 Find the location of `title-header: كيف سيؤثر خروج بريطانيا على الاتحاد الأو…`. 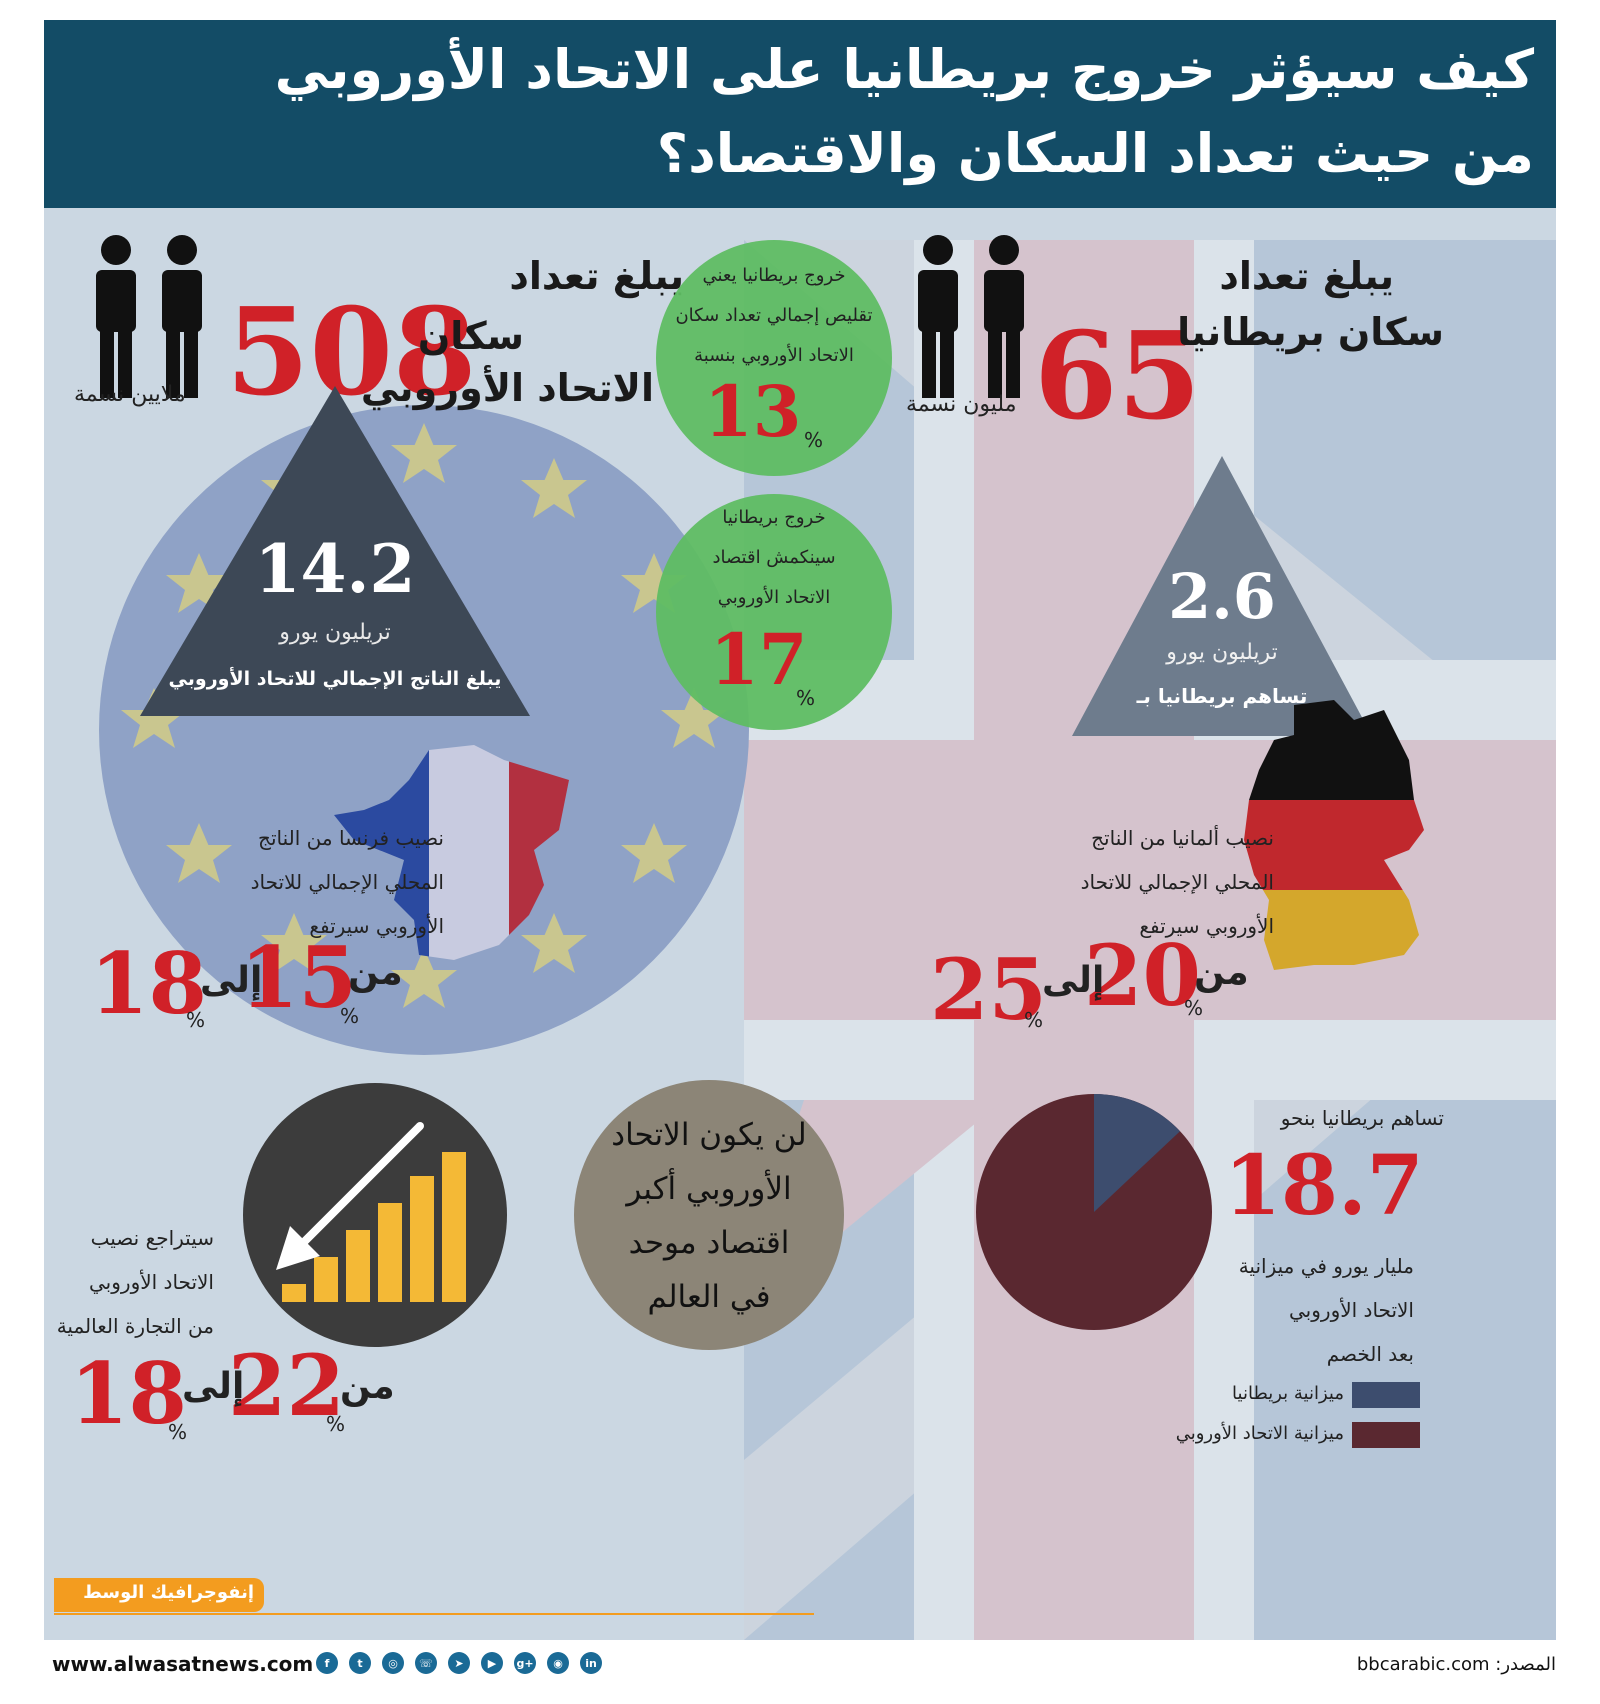

title-header: كيف سيؤثر خروج بريطانيا على الاتحاد الأو… is located at coordinates (800, 114).